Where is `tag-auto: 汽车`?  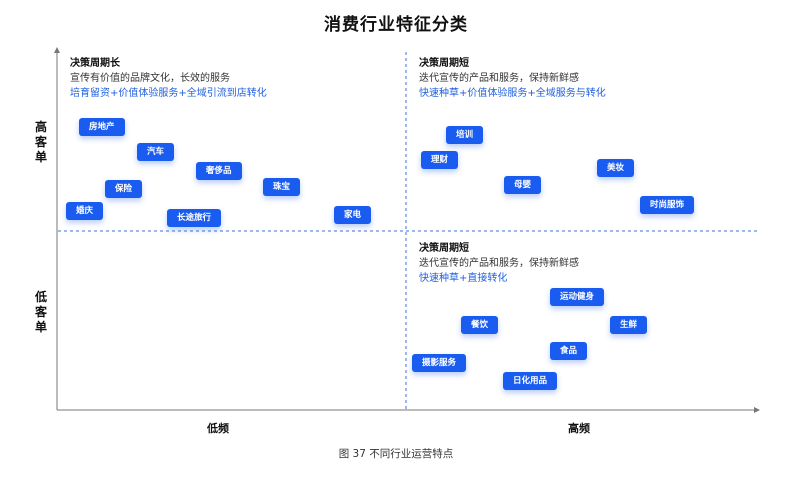
tag-auto: 汽车 is located at coordinates (156, 152).